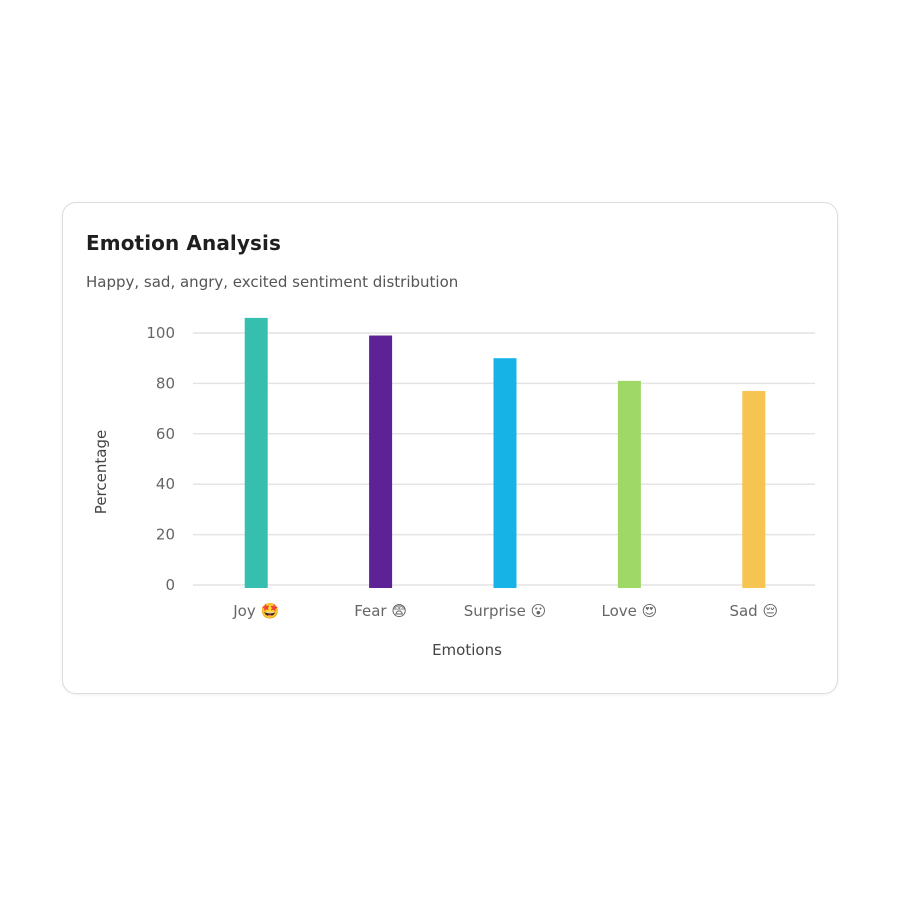 This screenshot has width=900, height=900. I want to click on x-tick-label: Sad 😔, so click(753, 611).